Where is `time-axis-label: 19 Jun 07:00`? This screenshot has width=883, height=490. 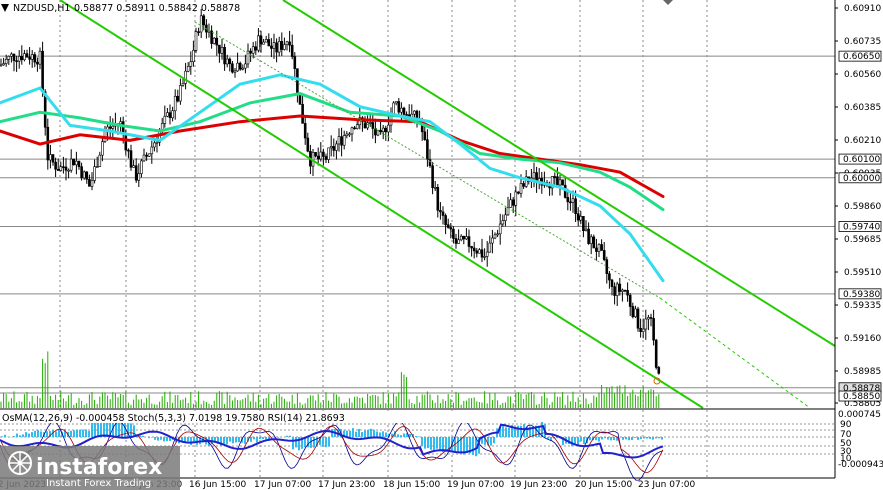 time-axis-label: 19 Jun 07:00 is located at coordinates (475, 485).